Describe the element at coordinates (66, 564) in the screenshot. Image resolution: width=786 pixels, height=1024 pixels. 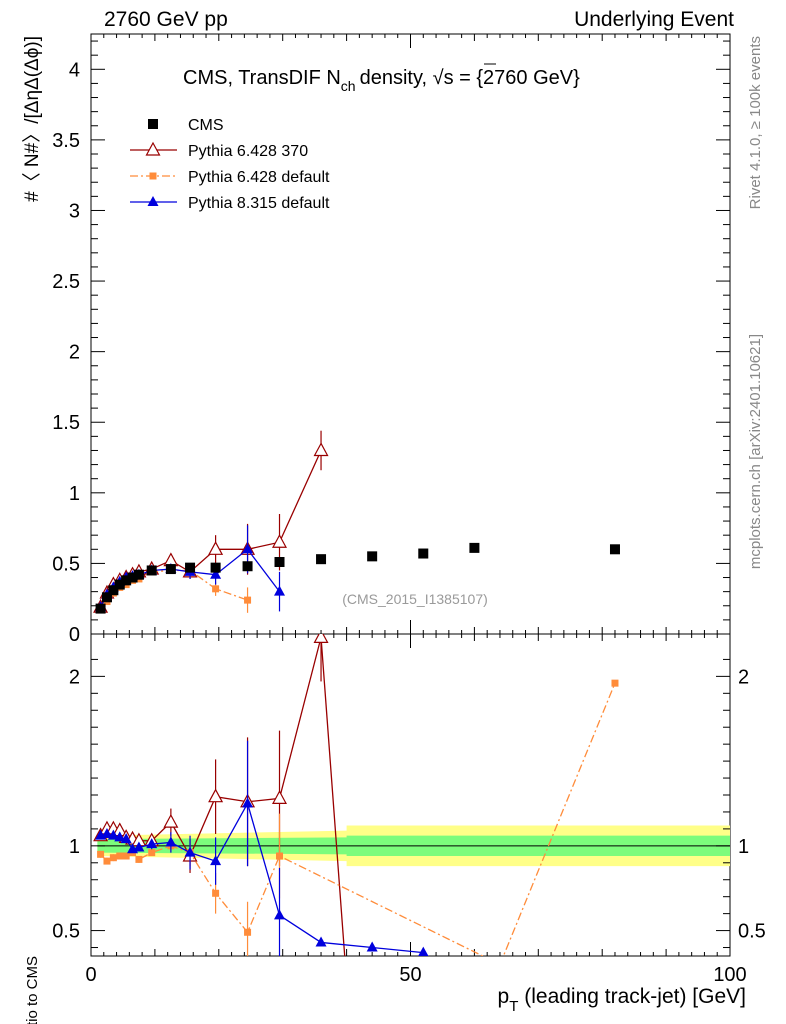
I see `y-tick-label: 0.5` at that location.